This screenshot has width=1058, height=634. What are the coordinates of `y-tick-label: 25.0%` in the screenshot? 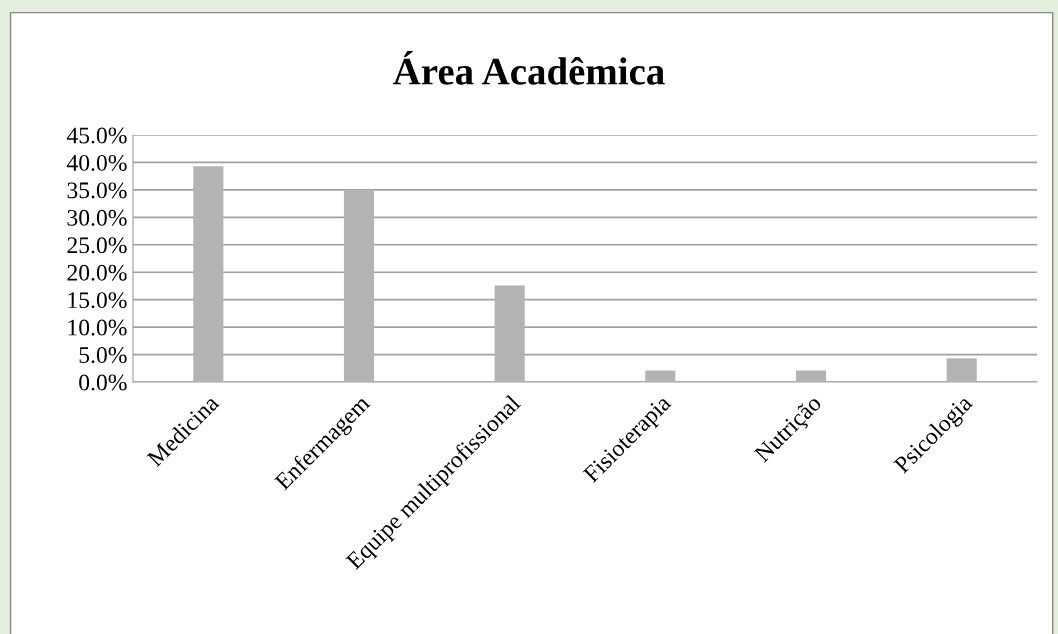 It's located at (97, 245).